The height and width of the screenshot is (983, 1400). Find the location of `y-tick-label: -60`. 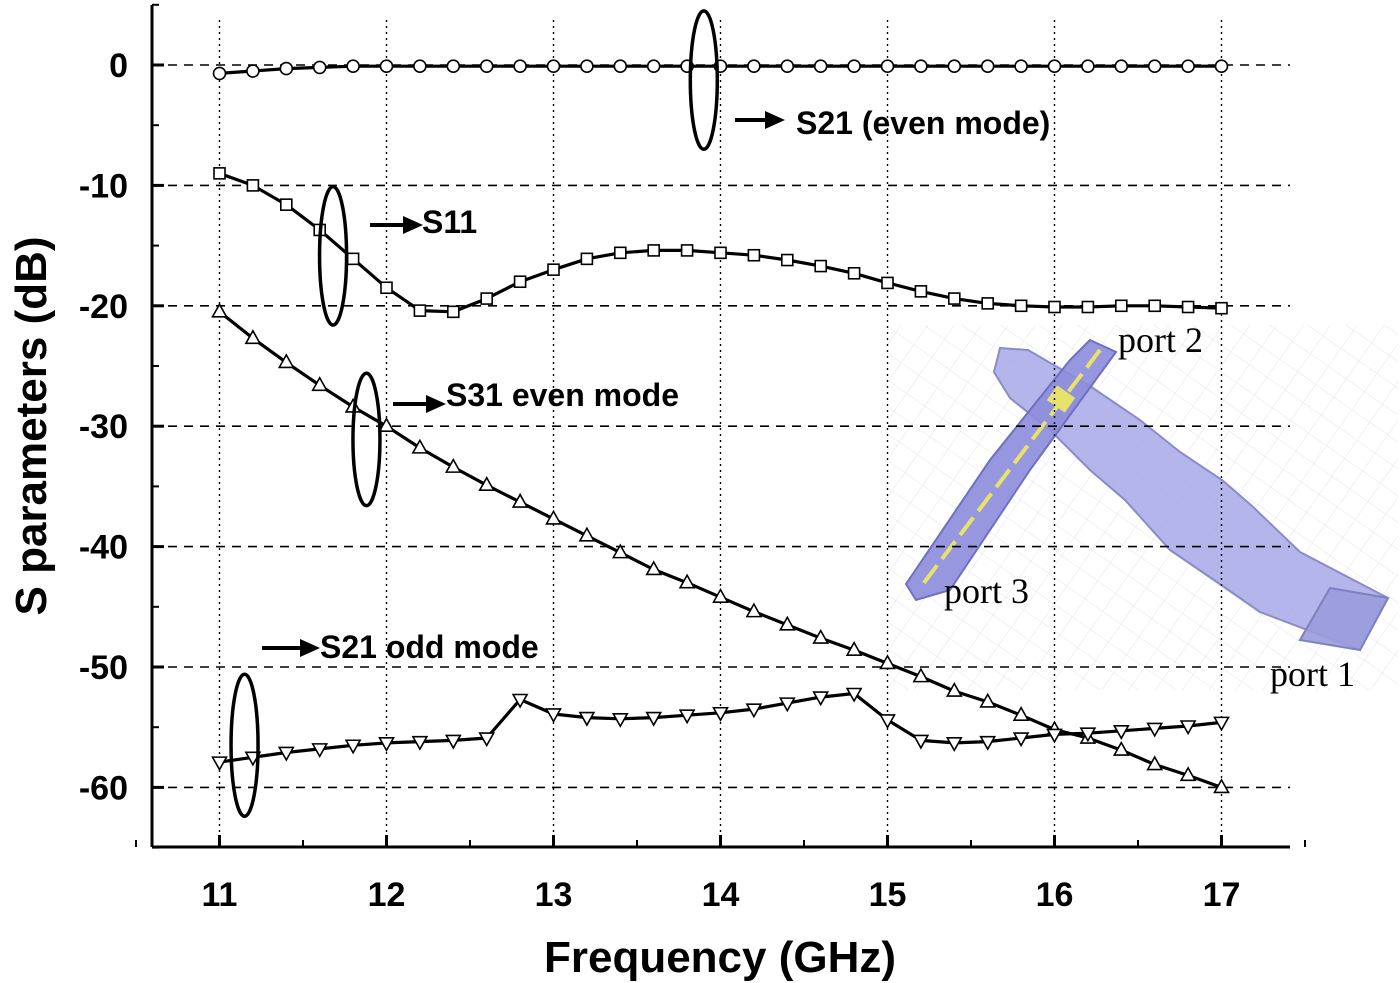

y-tick-label: -60 is located at coordinates (103, 788).